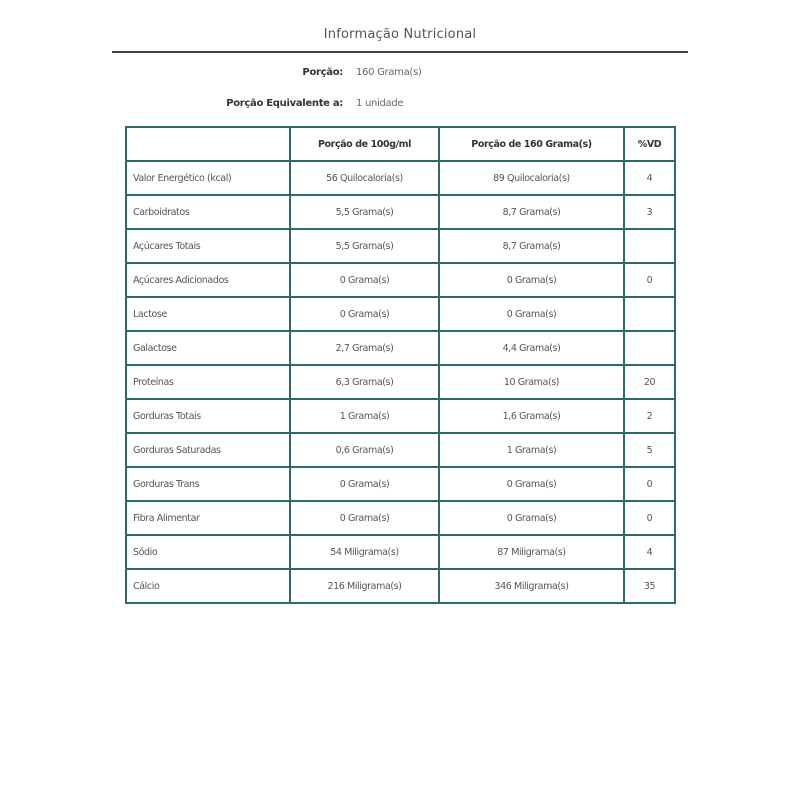  Describe the element at coordinates (284, 103) in the screenshot. I see `equivalent-label: Porção Equivalente a:` at that location.